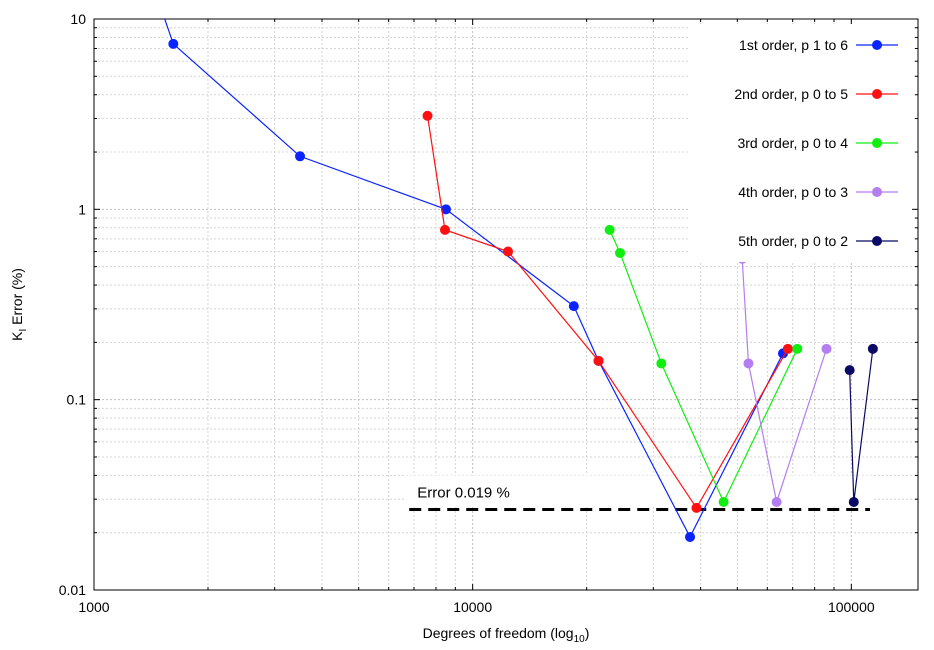  What do you see at coordinates (463, 492) in the screenshot?
I see `reference-line-label: Error 0.019 %` at bounding box center [463, 492].